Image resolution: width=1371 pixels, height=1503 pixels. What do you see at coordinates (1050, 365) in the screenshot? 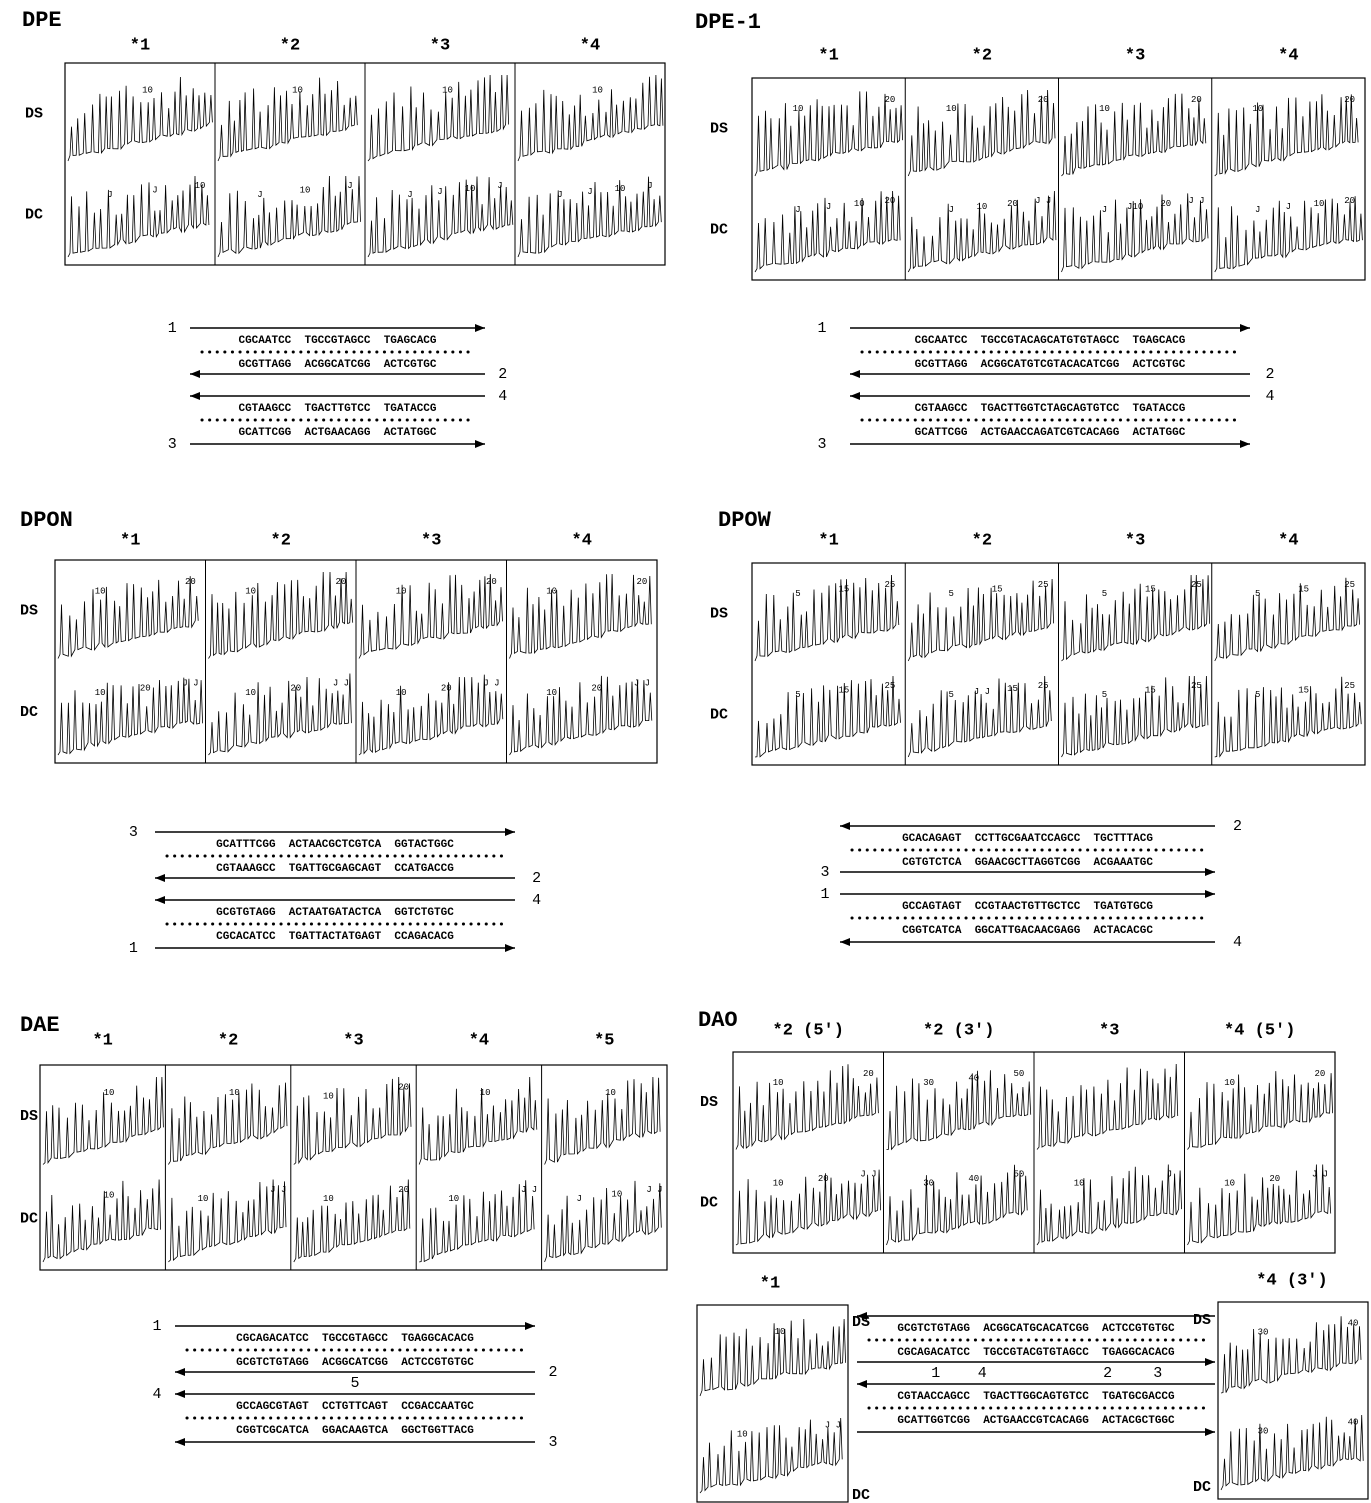
I see `sequence-line: GCGTTAGG ACGGCATGTCGTACACATCGG ACTCGTGC` at bounding box center [1050, 365].